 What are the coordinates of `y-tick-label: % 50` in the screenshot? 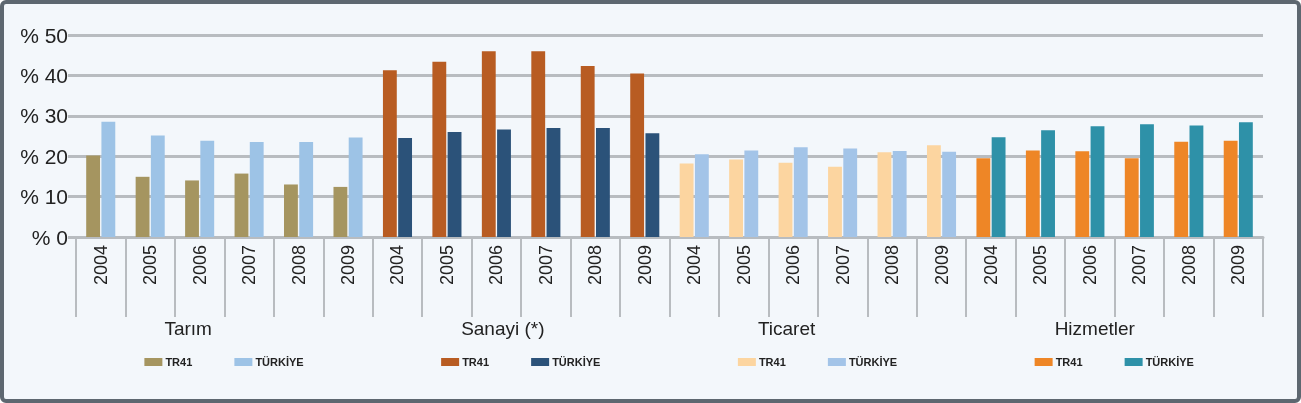 It's located at (44, 35).